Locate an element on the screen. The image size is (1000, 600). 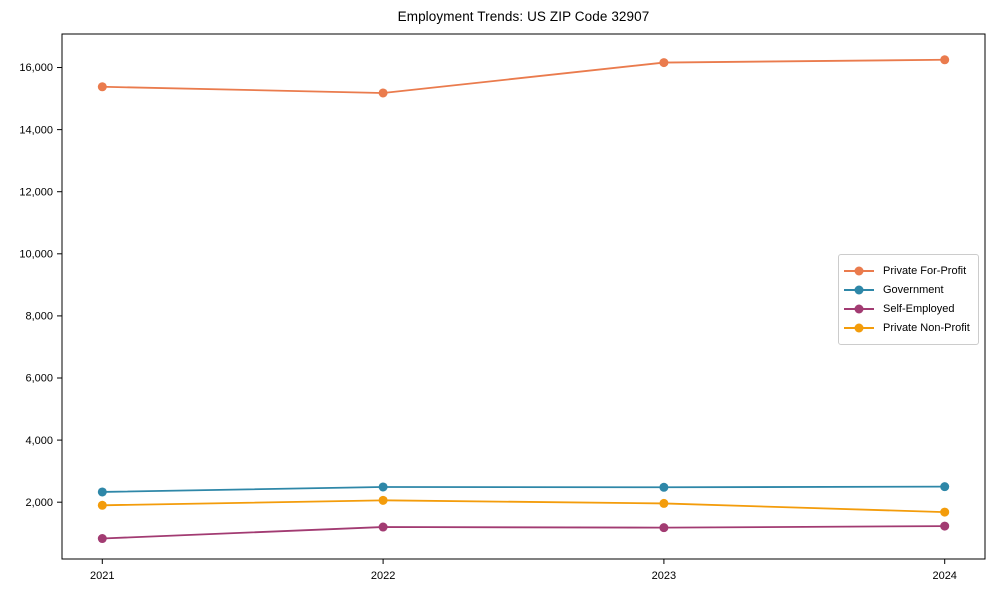
legend-label: Private For-Profit is located at coordinates (925, 270).